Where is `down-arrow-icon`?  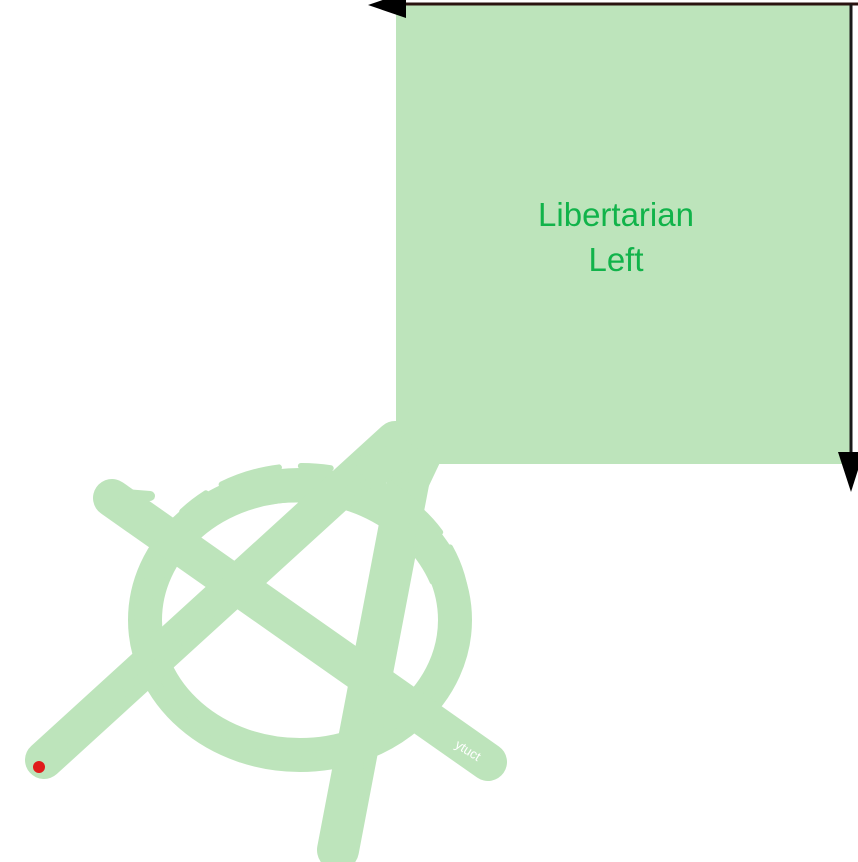 down-arrow-icon is located at coordinates (848, 472).